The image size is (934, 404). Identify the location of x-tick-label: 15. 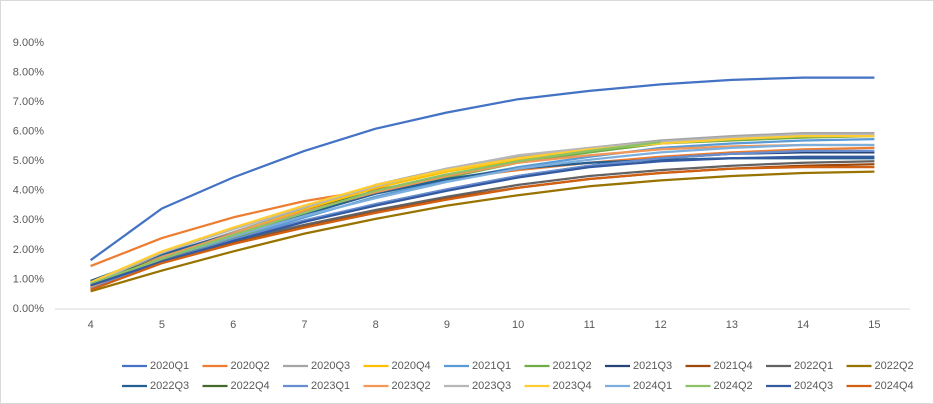
(874, 325).